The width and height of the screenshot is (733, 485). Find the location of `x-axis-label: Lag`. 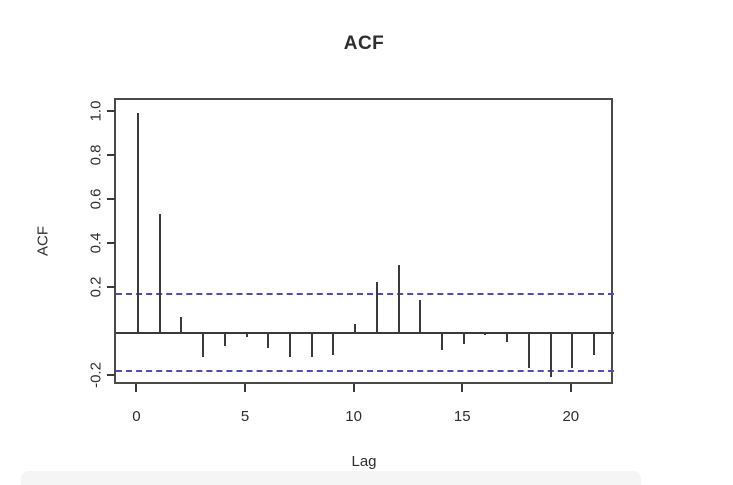

x-axis-label: Lag is located at coordinates (364, 461).